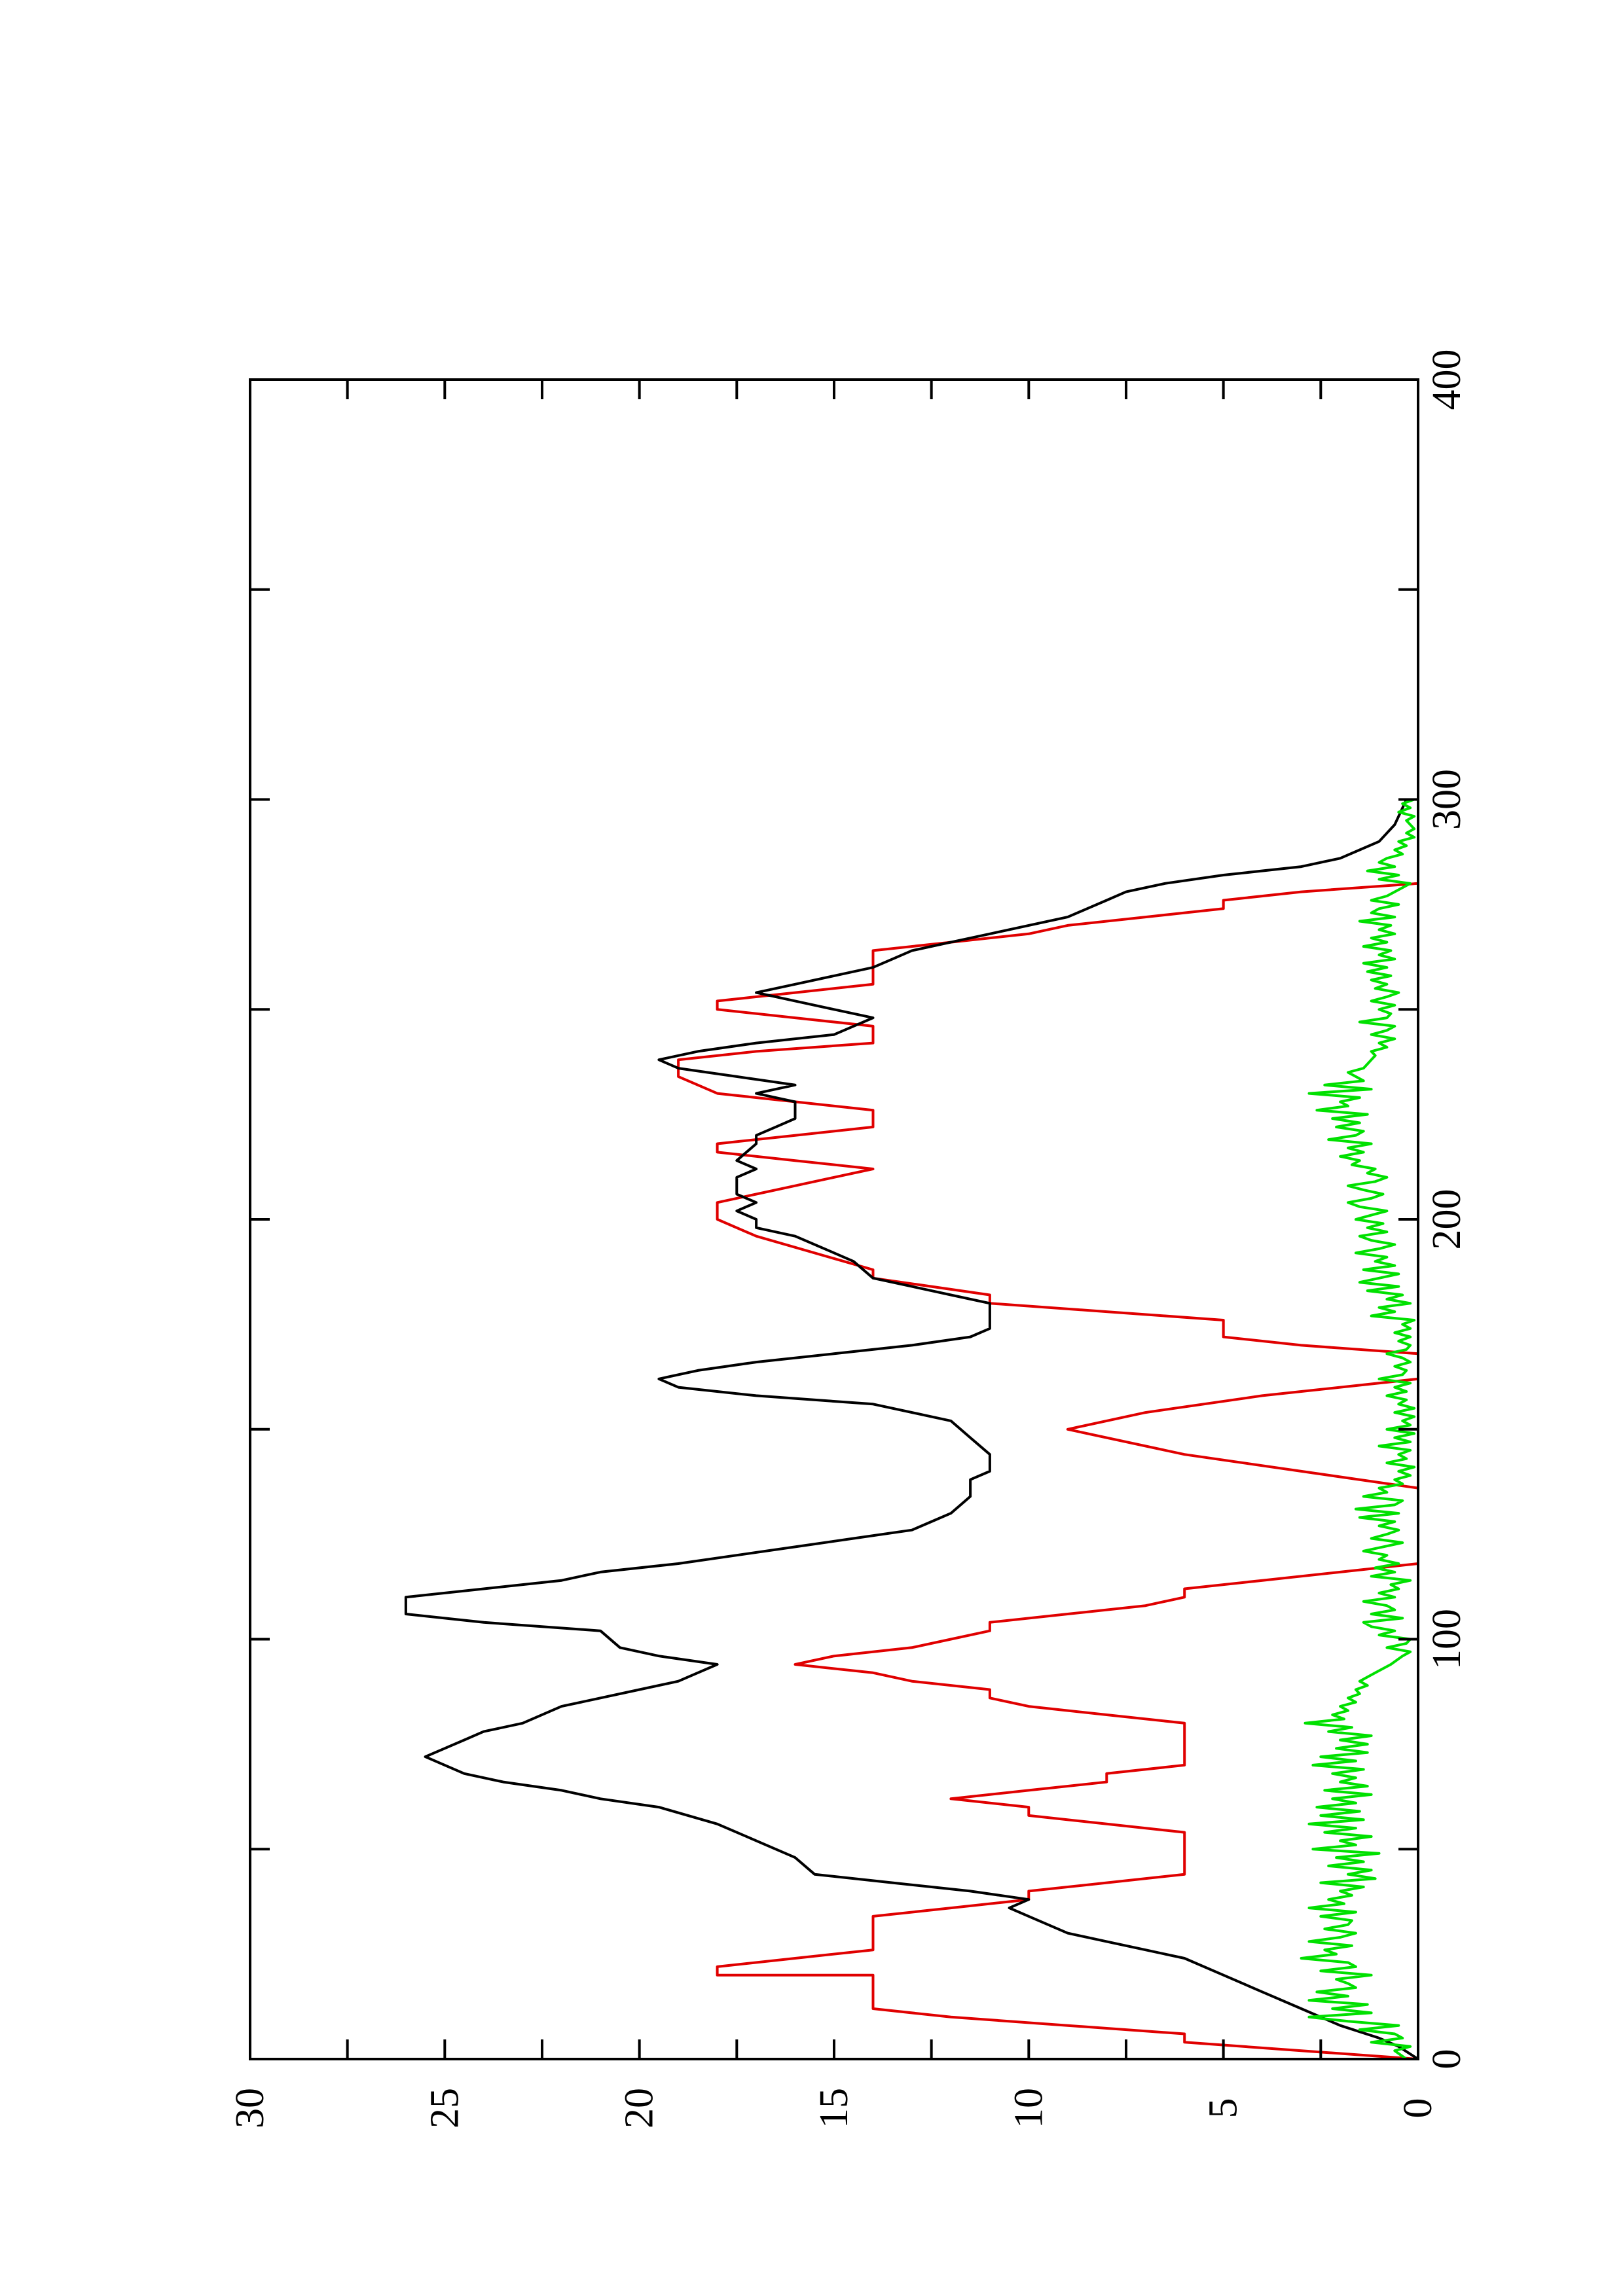  Describe the element at coordinates (250, 2108) in the screenshot. I see `y-tick-label: 30` at that location.